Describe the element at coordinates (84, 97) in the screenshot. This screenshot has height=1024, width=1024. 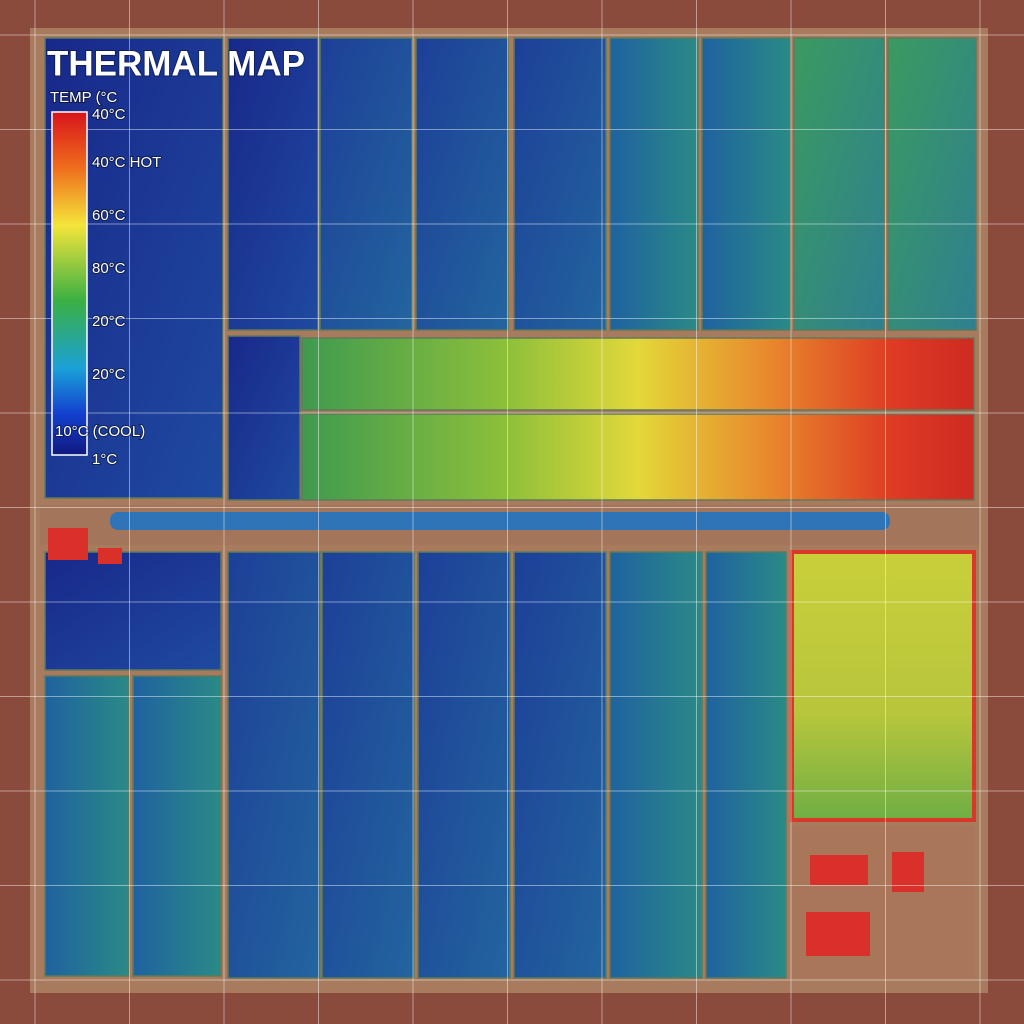
I see `legend-heading: TEMP (°C` at that location.